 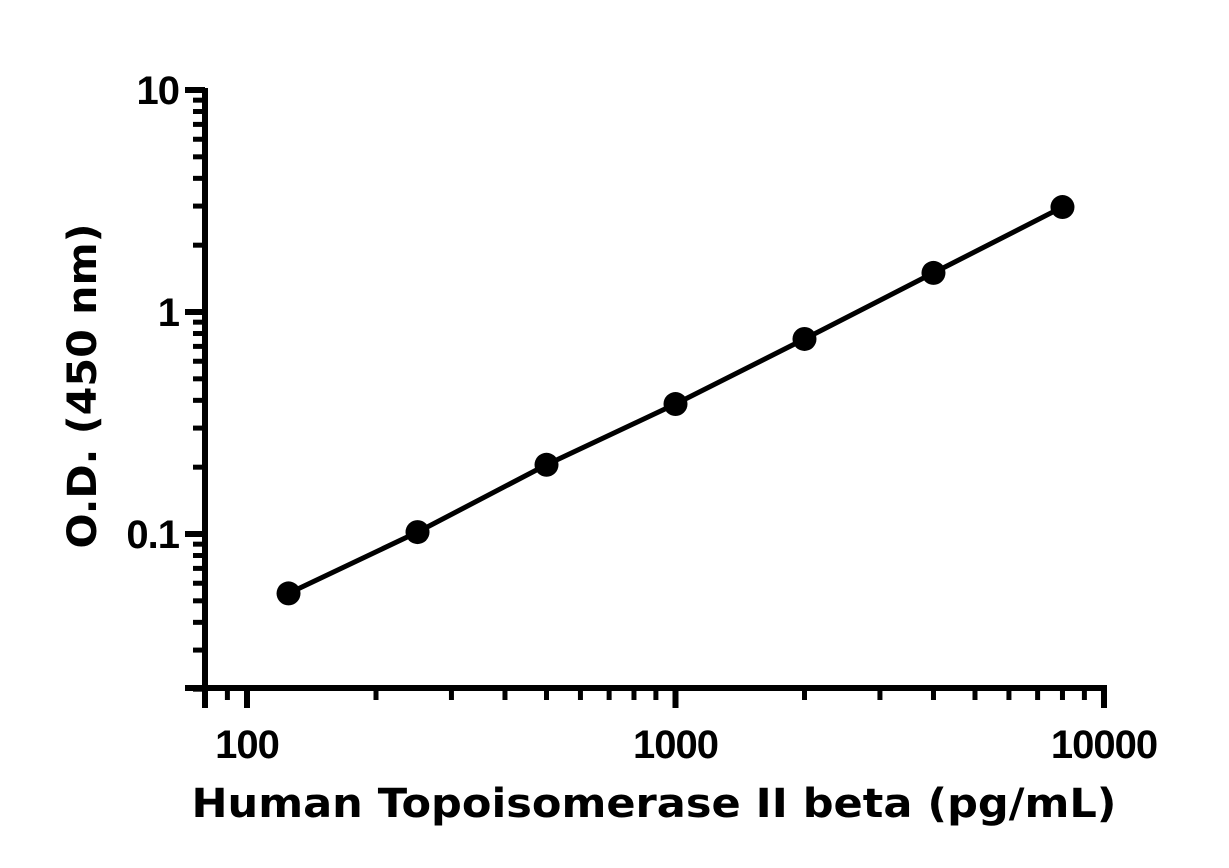 What do you see at coordinates (158, 91) in the screenshot?
I see `y-tick-label: 10` at bounding box center [158, 91].